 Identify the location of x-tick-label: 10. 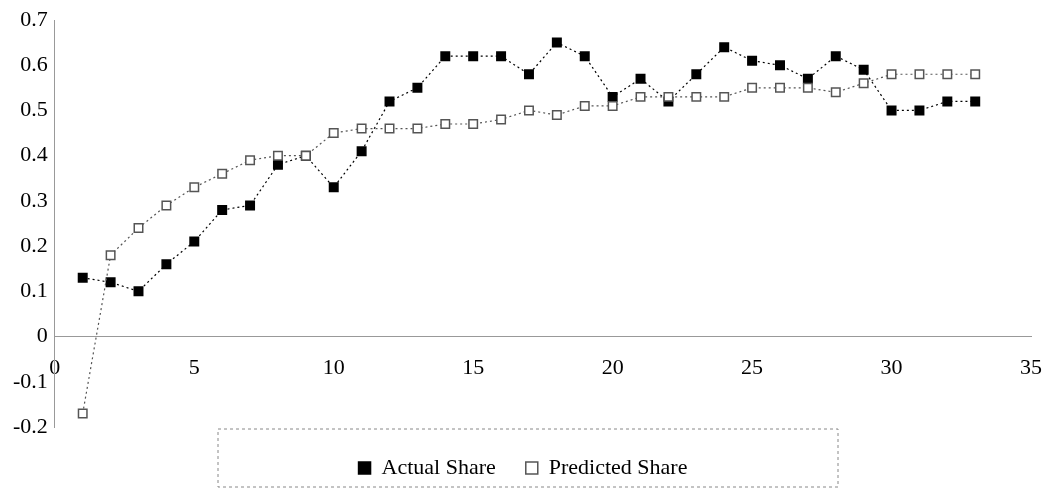
(333, 366).